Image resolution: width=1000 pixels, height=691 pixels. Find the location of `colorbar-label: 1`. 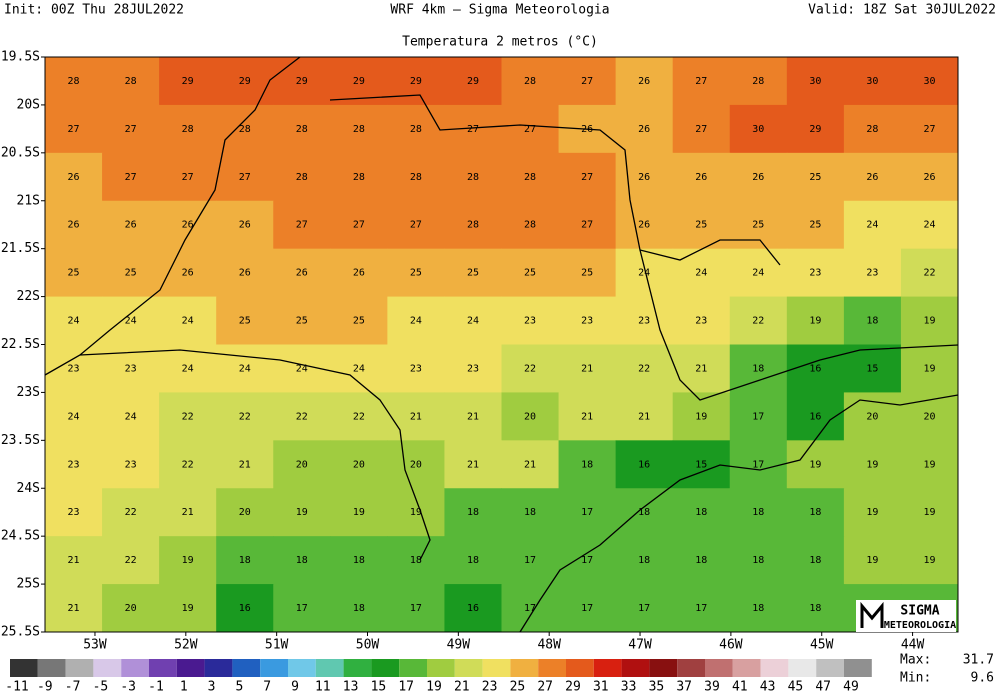

colorbar-label: 1 is located at coordinates (184, 685).